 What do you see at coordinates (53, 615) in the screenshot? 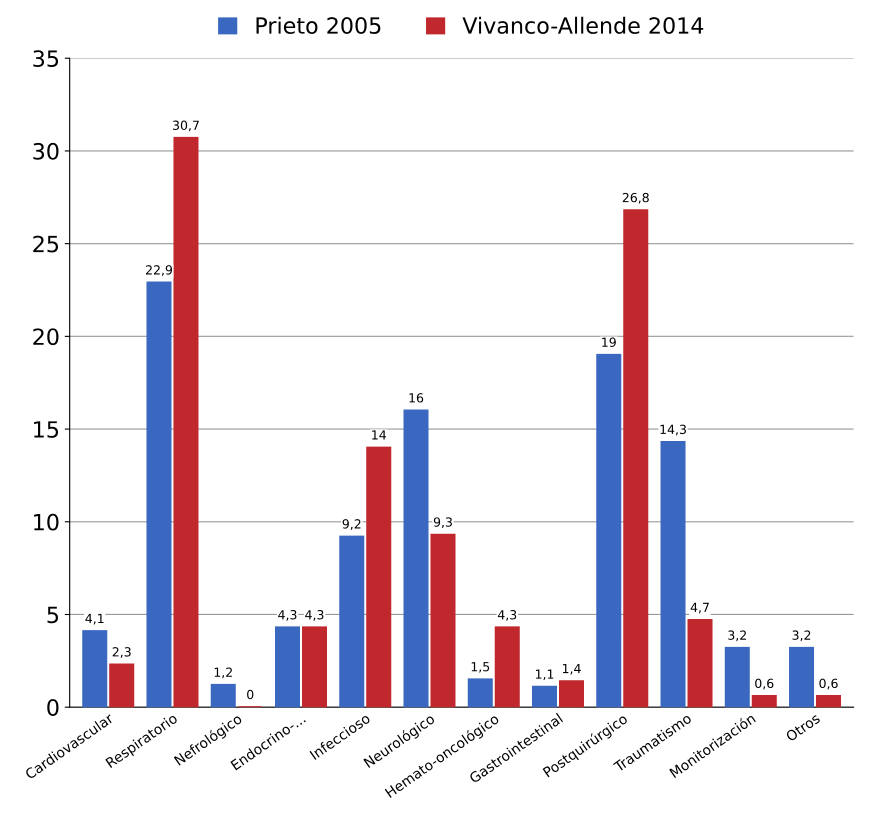
I see `y-tick-label: 5` at bounding box center [53, 615].